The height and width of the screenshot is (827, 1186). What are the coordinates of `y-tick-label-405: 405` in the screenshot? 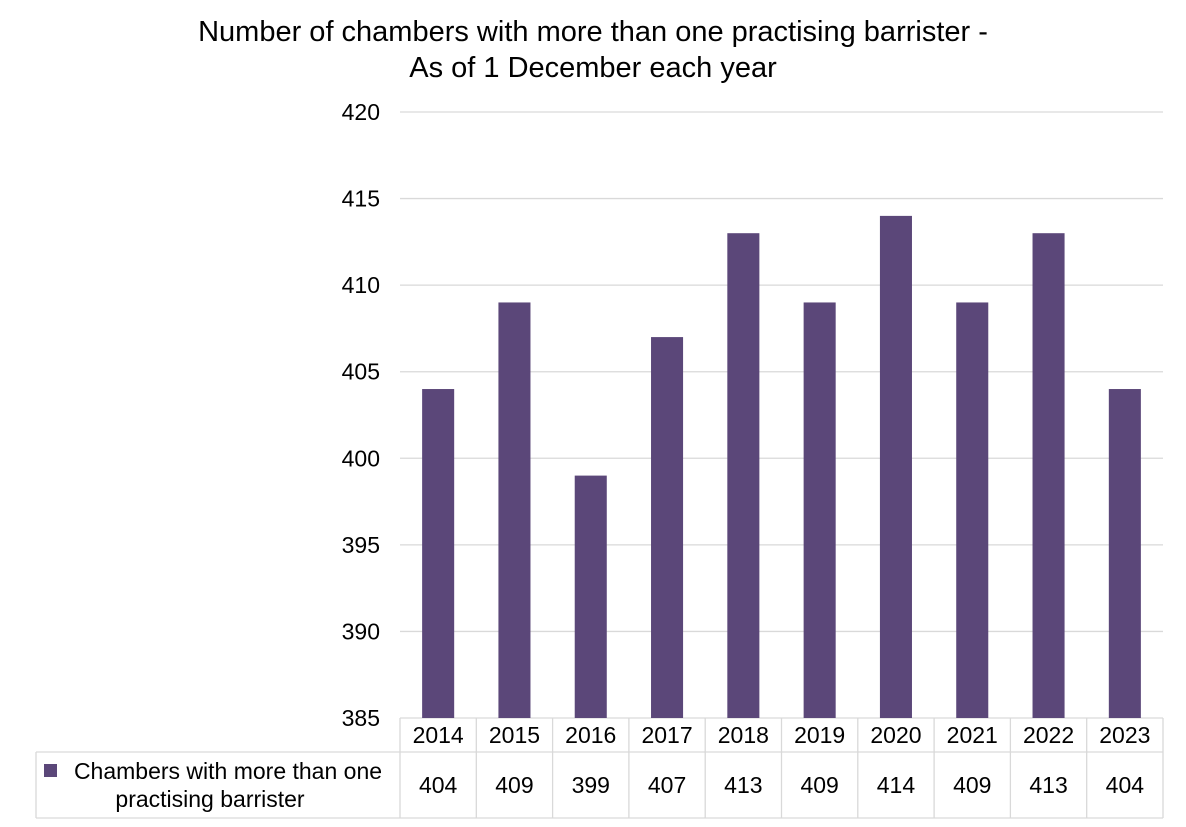 It's located at (361, 372).